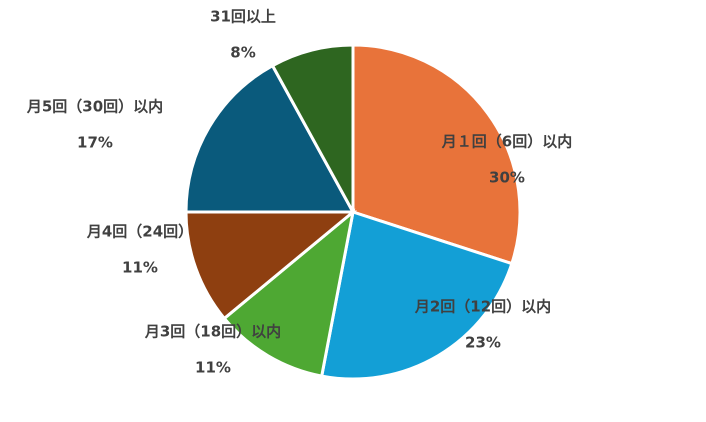 The image size is (706, 422). Describe the element at coordinates (139, 232) in the screenshot. I see `slice-label: 月4回（24回）` at that location.